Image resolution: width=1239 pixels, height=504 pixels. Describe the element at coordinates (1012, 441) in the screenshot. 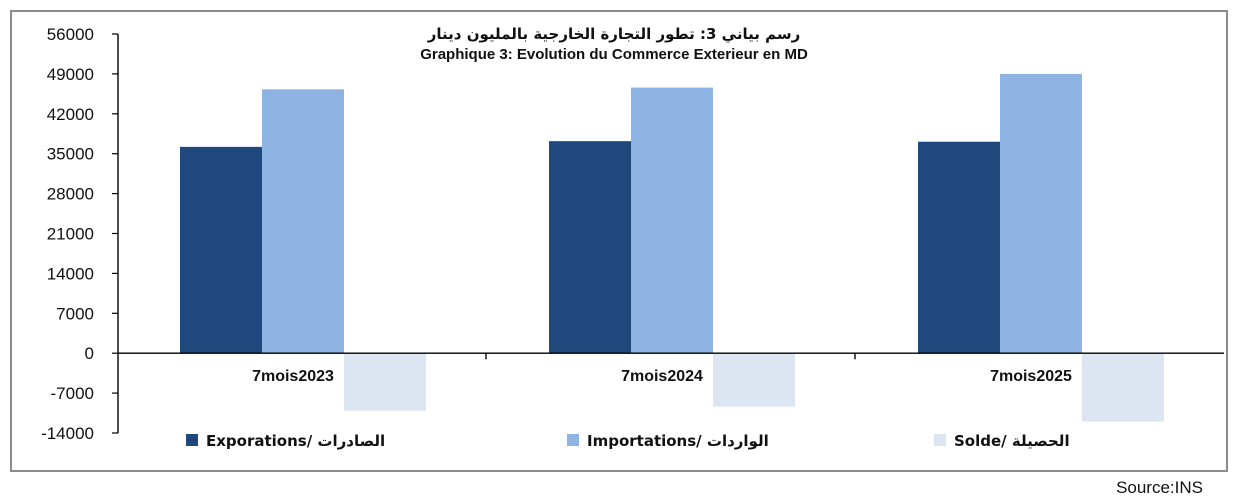

I see `legend-label-3: Solde/ الحصيلة` at that location.